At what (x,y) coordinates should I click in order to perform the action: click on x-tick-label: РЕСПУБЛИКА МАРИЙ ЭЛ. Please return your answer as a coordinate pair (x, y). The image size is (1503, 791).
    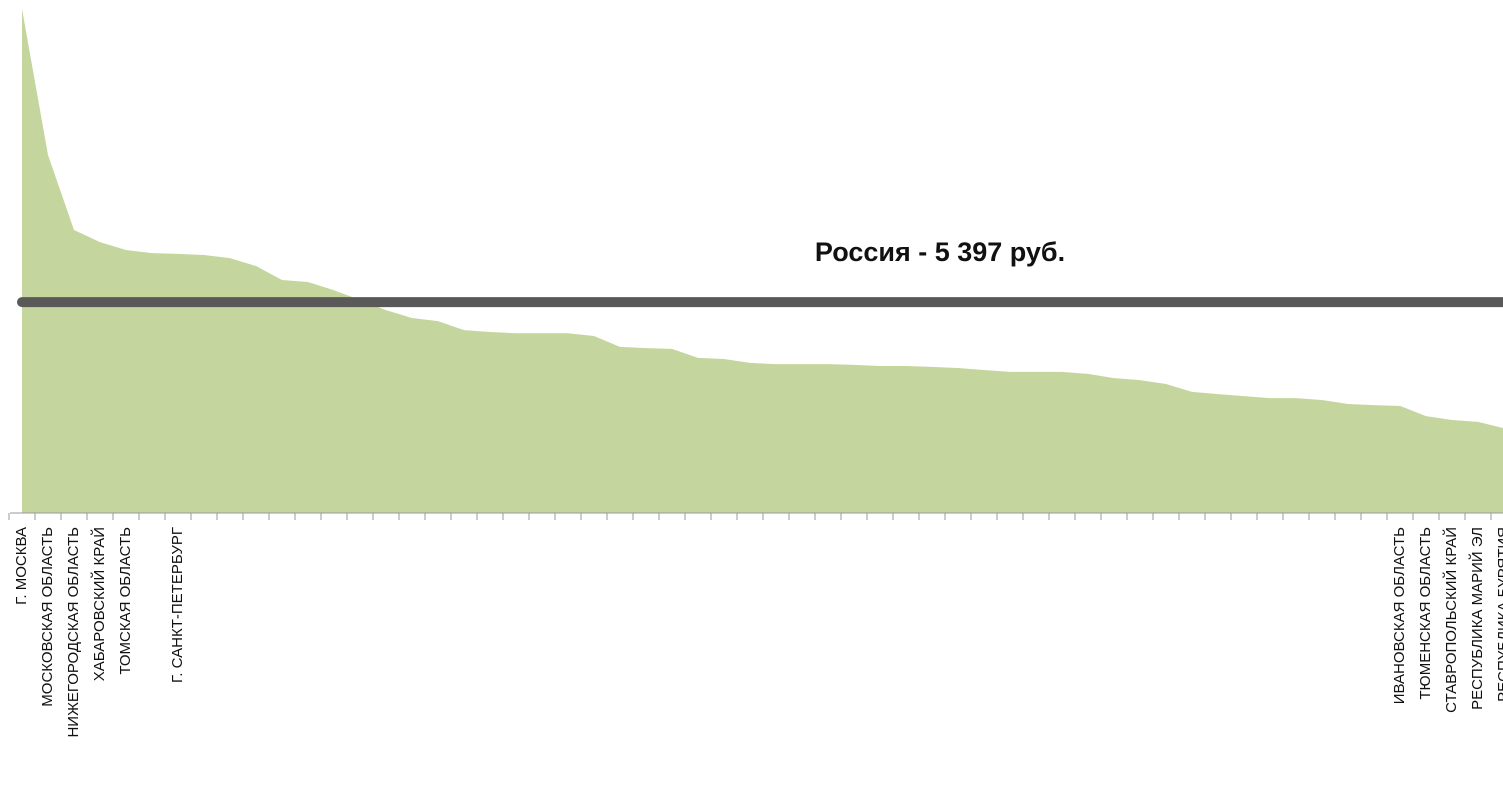
    Looking at the image, I should click on (1477, 618).